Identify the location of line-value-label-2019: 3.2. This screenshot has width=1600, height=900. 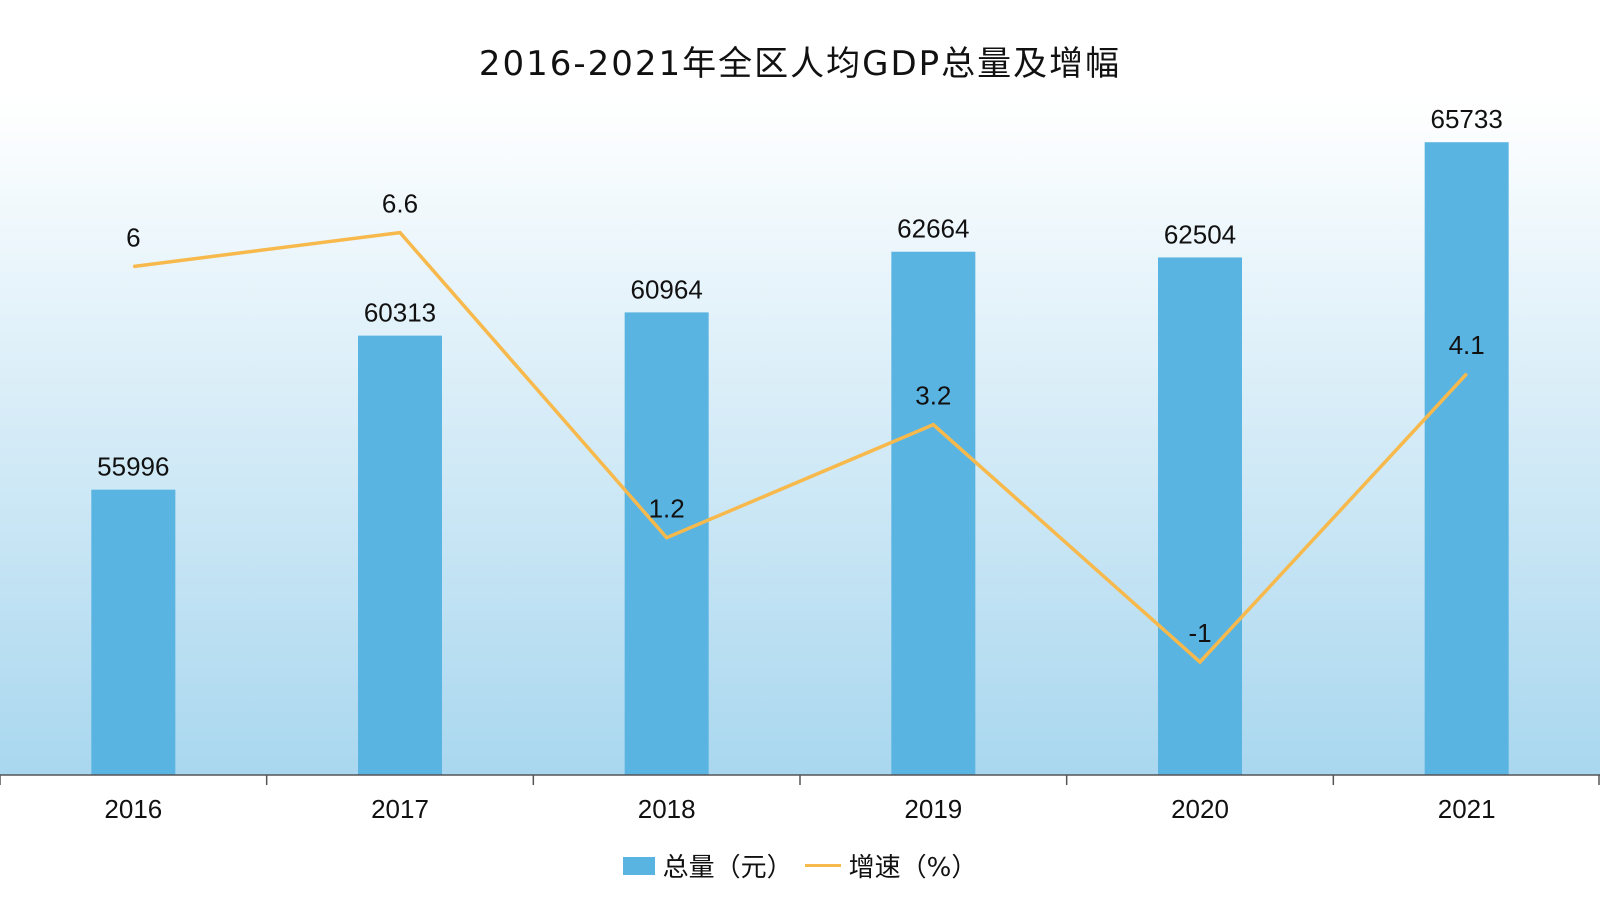
(933, 396).